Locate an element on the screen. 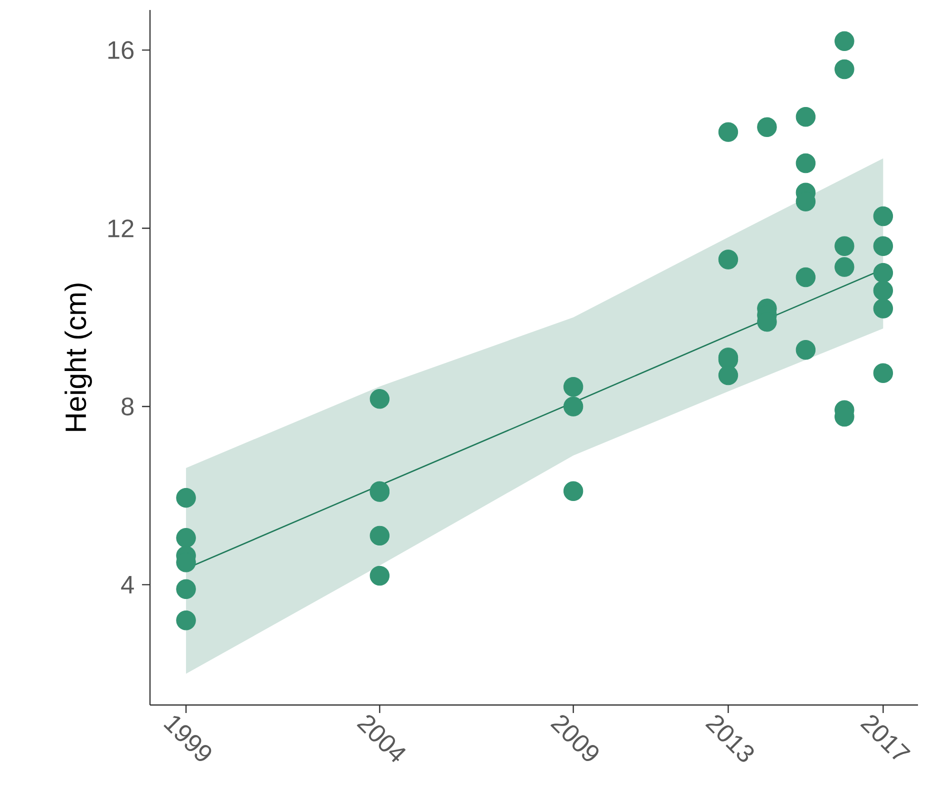 The width and height of the screenshot is (935, 788). y-tick-label: 12 is located at coordinates (121, 228).